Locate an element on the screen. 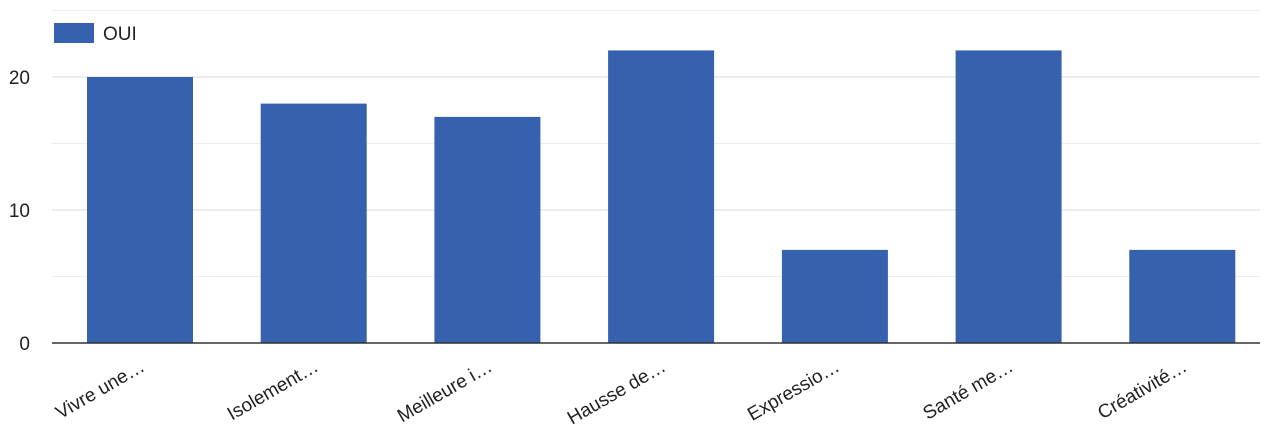 The width and height of the screenshot is (1267, 425). legend-swatch-oui is located at coordinates (74, 33).